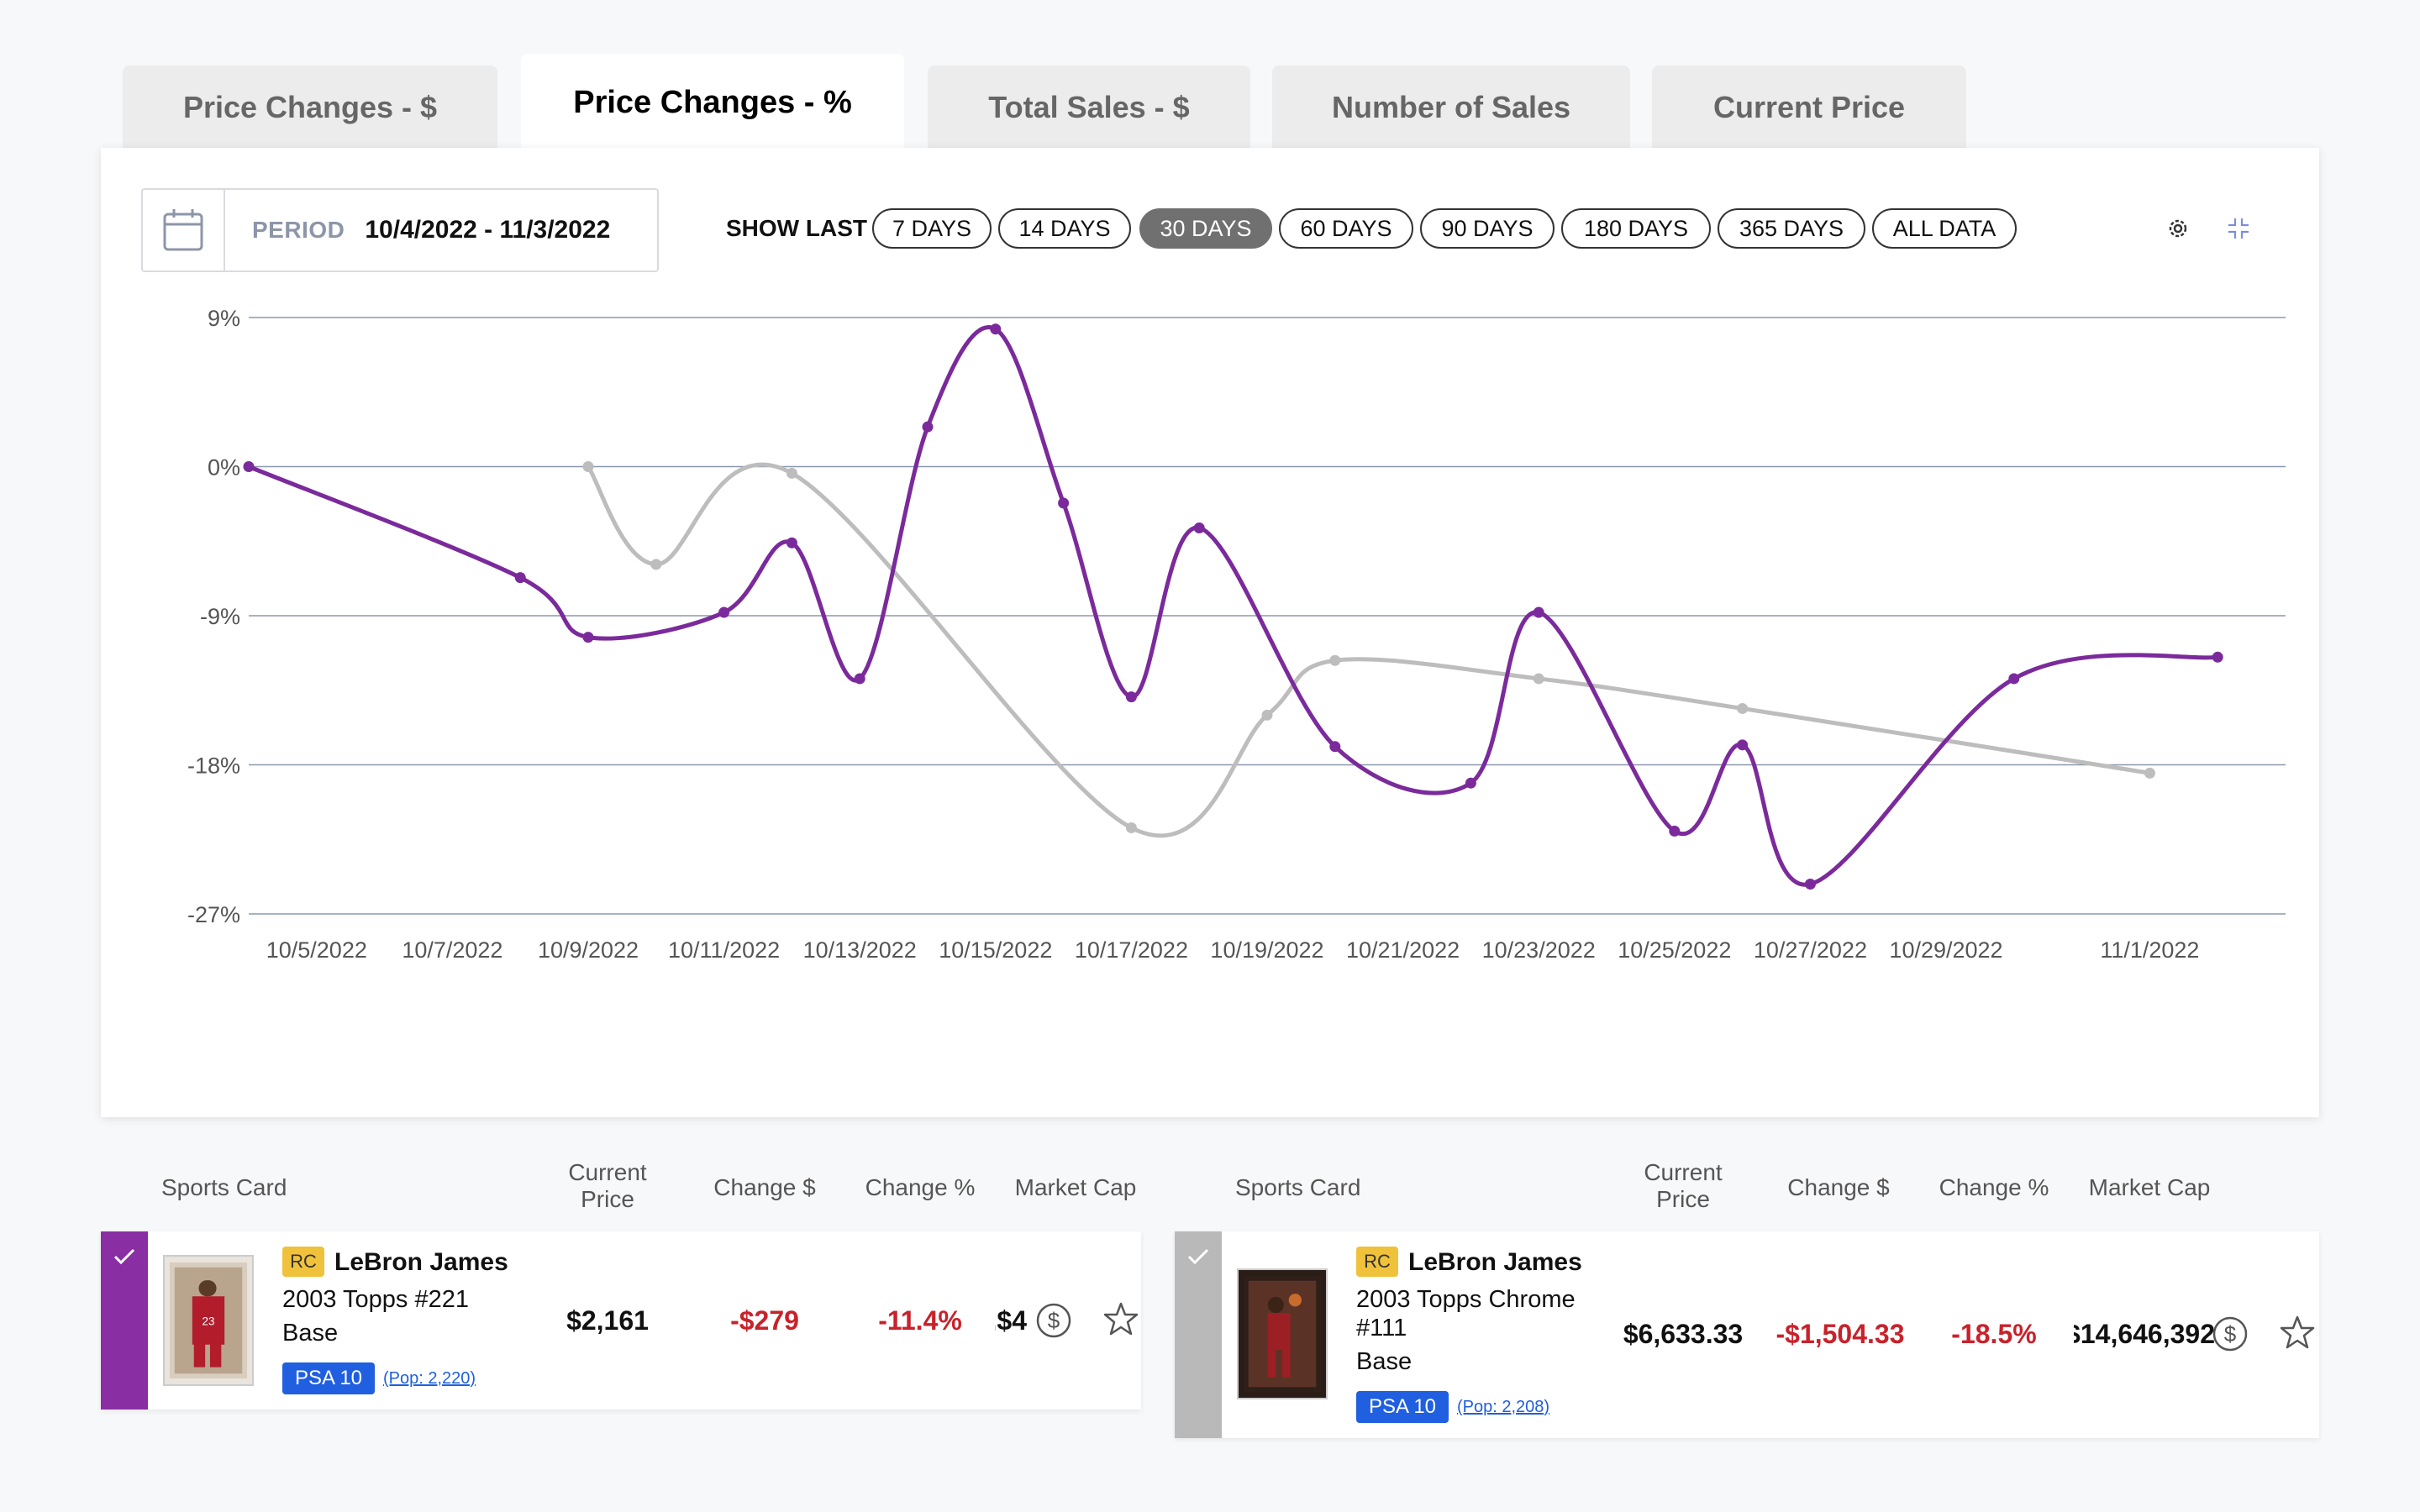 The height and width of the screenshot is (1512, 2420). What do you see at coordinates (860, 950) in the screenshot?
I see `x-tick-label: 10/13/2022` at bounding box center [860, 950].